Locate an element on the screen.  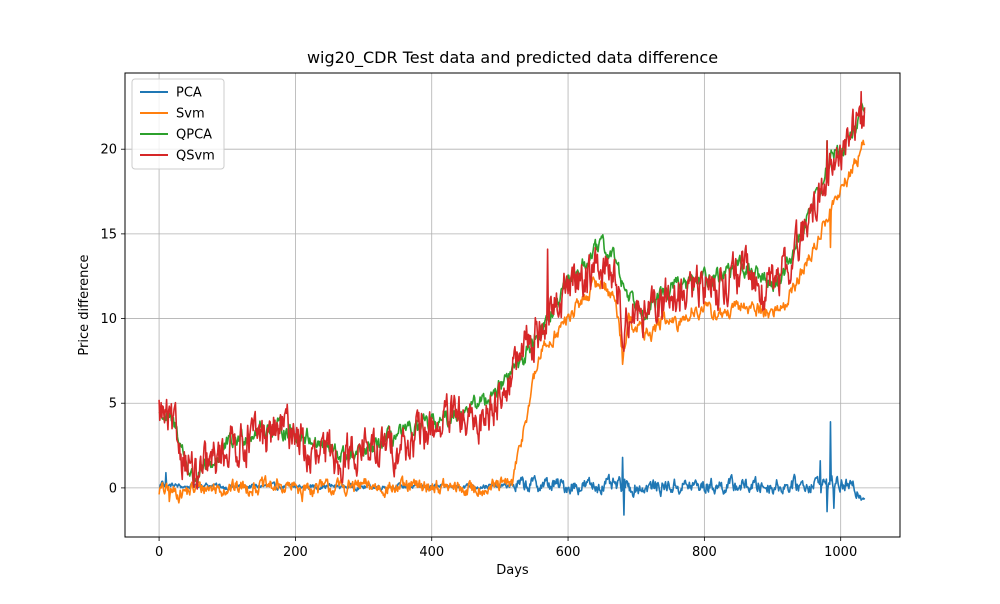
y-axis-title: Price difference is located at coordinates (84, 304).